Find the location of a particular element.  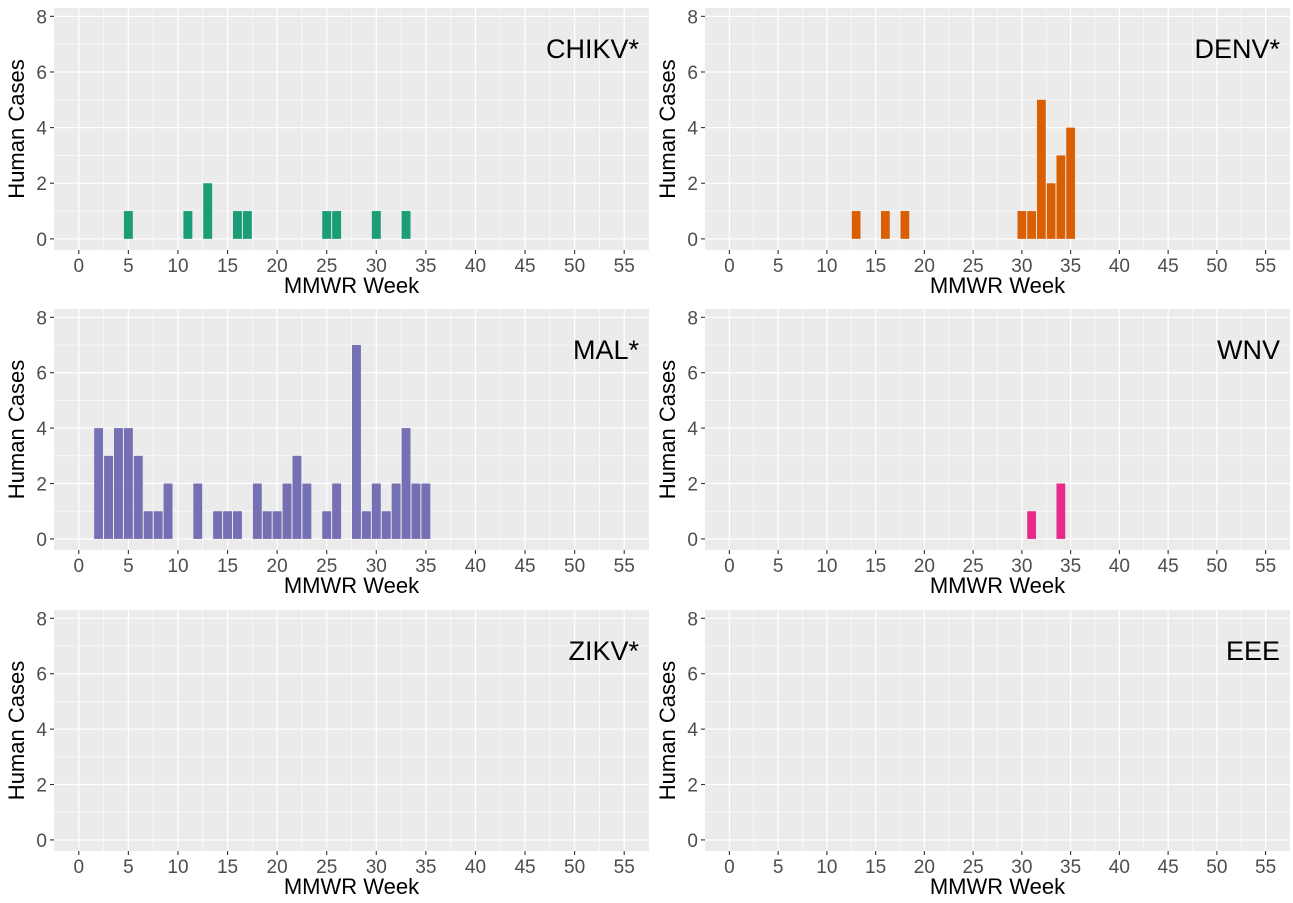

panel-label: DENV* is located at coordinates (1237, 49).